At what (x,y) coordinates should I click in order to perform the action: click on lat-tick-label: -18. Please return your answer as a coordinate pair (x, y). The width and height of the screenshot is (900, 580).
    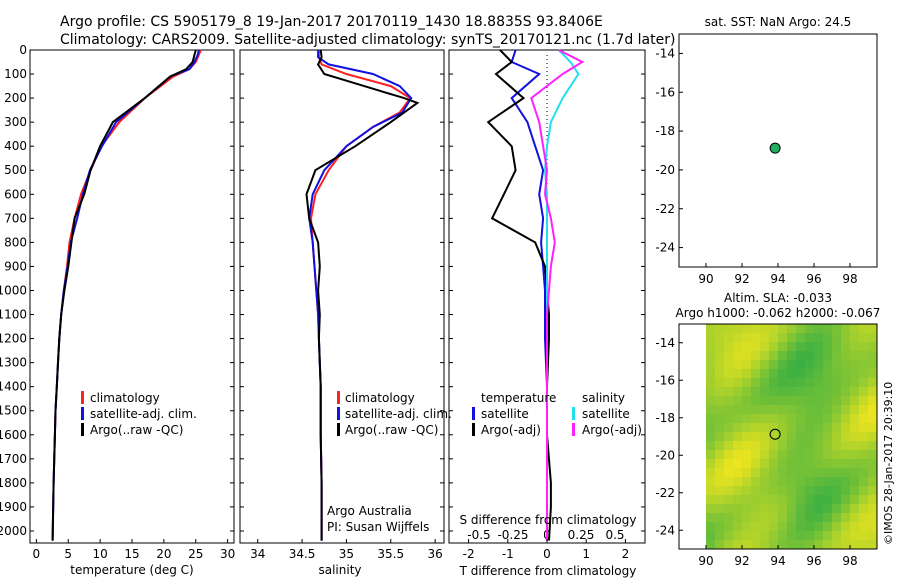
    Looking at the image, I should click on (665, 131).